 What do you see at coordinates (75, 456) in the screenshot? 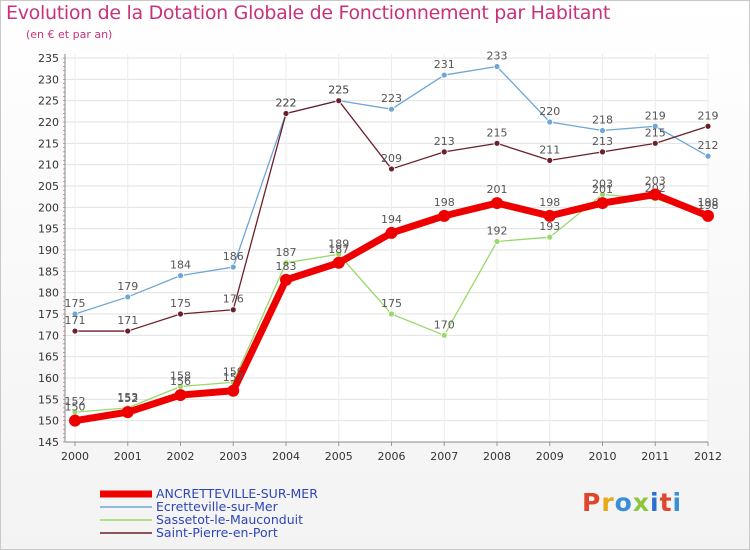
I see `x-tick-label: 2000` at bounding box center [75, 456].